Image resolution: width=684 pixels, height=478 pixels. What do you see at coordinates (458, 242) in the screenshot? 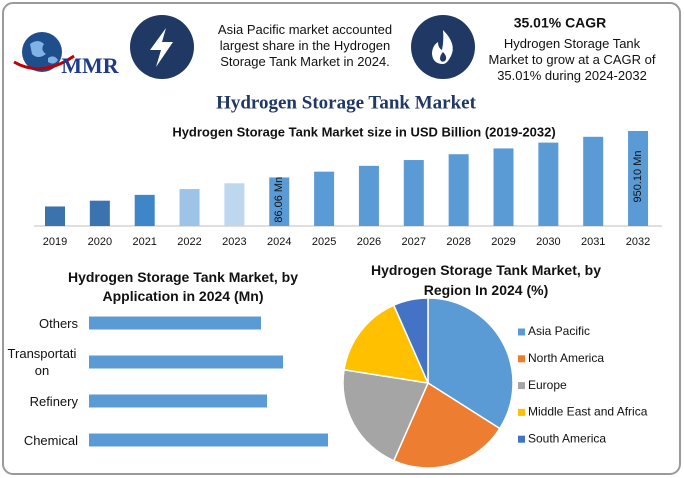
I see `x-tick-label: 2028` at bounding box center [458, 242].